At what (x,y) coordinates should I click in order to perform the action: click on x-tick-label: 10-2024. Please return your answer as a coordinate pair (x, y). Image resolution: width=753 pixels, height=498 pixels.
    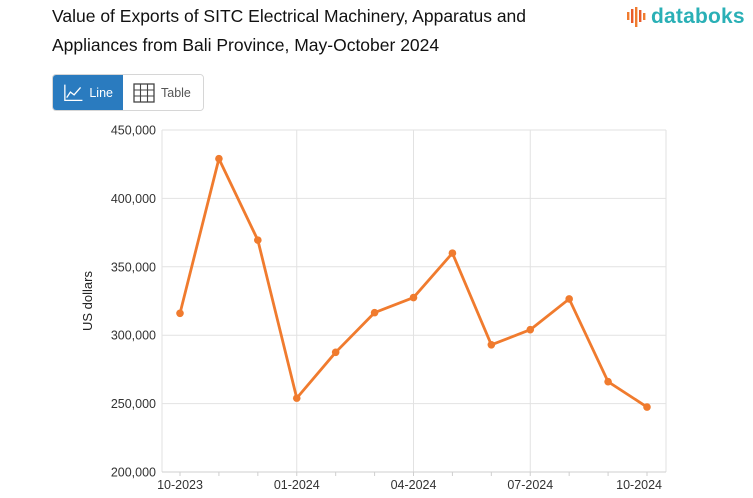
    Looking at the image, I should click on (639, 485).